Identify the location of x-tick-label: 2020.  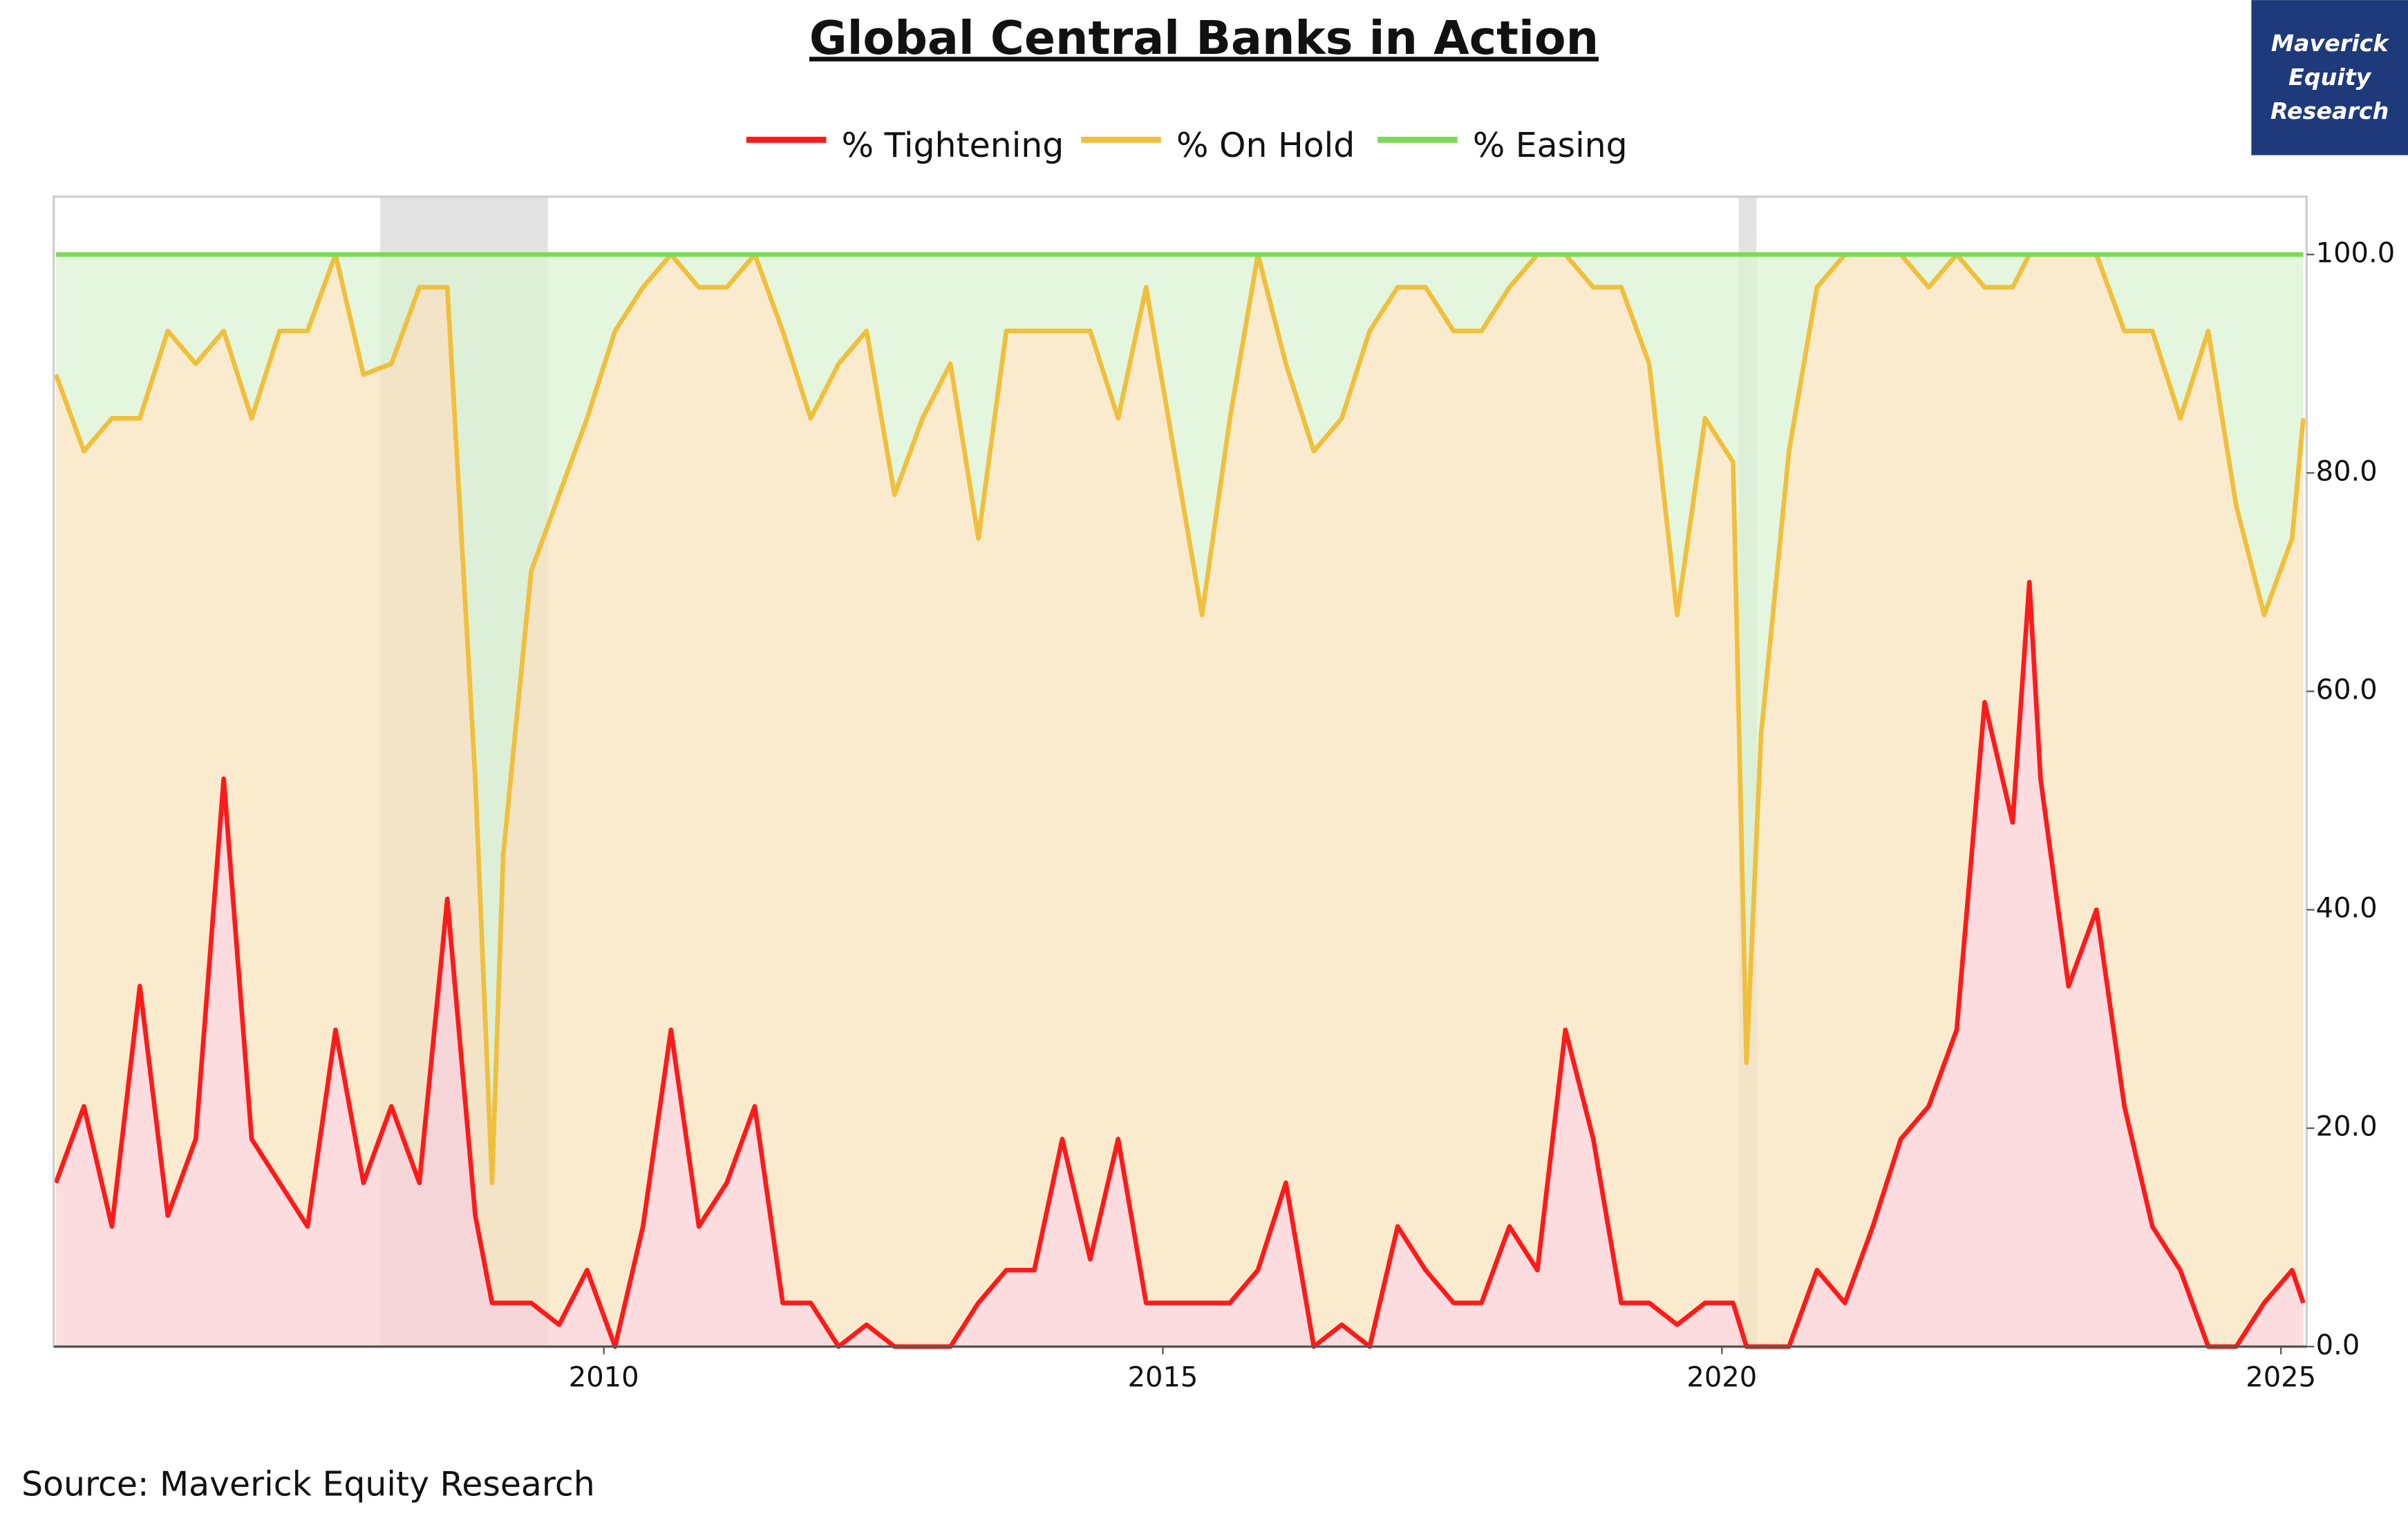
(1722, 1377).